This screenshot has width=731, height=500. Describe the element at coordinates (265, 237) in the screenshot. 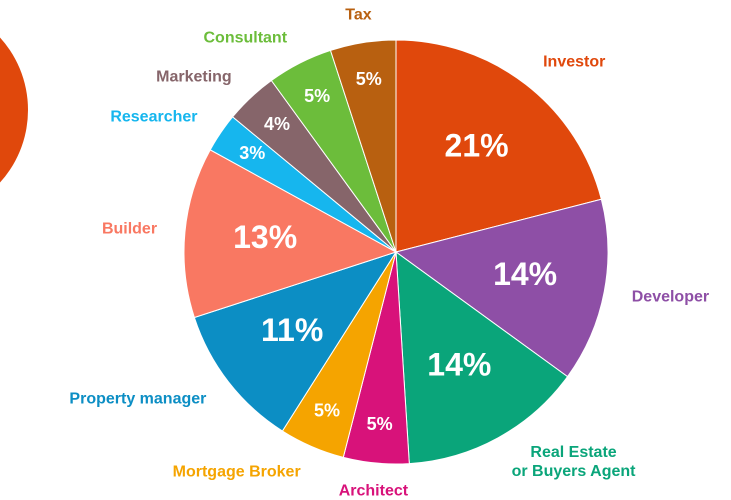

I see `value-label: 13%` at that location.